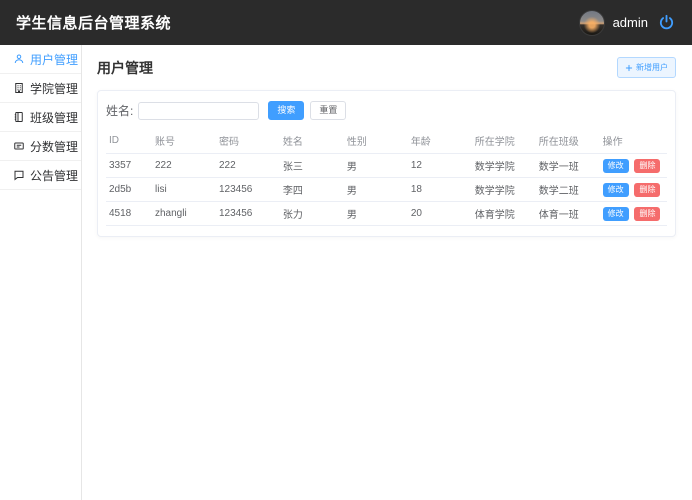 This screenshot has width=692, height=500. What do you see at coordinates (633, 141) in the screenshot?
I see `col-actions: 操作` at bounding box center [633, 141].